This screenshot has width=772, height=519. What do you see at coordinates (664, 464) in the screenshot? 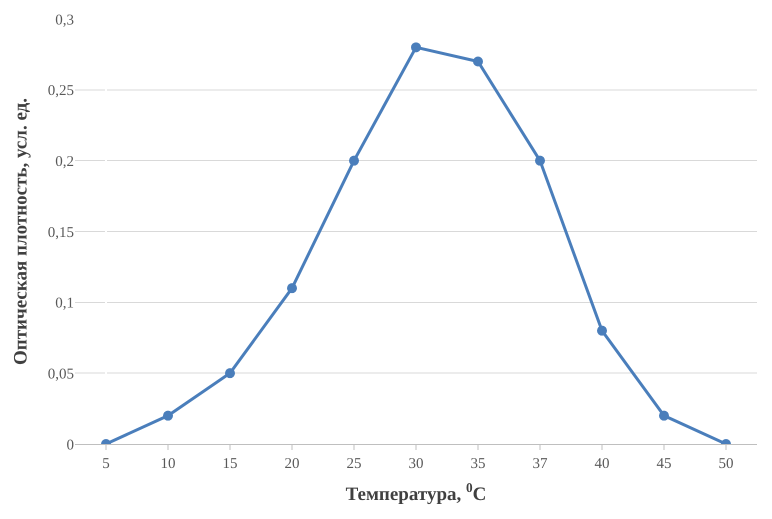
I see `x-tick-label: 45` at bounding box center [664, 464].